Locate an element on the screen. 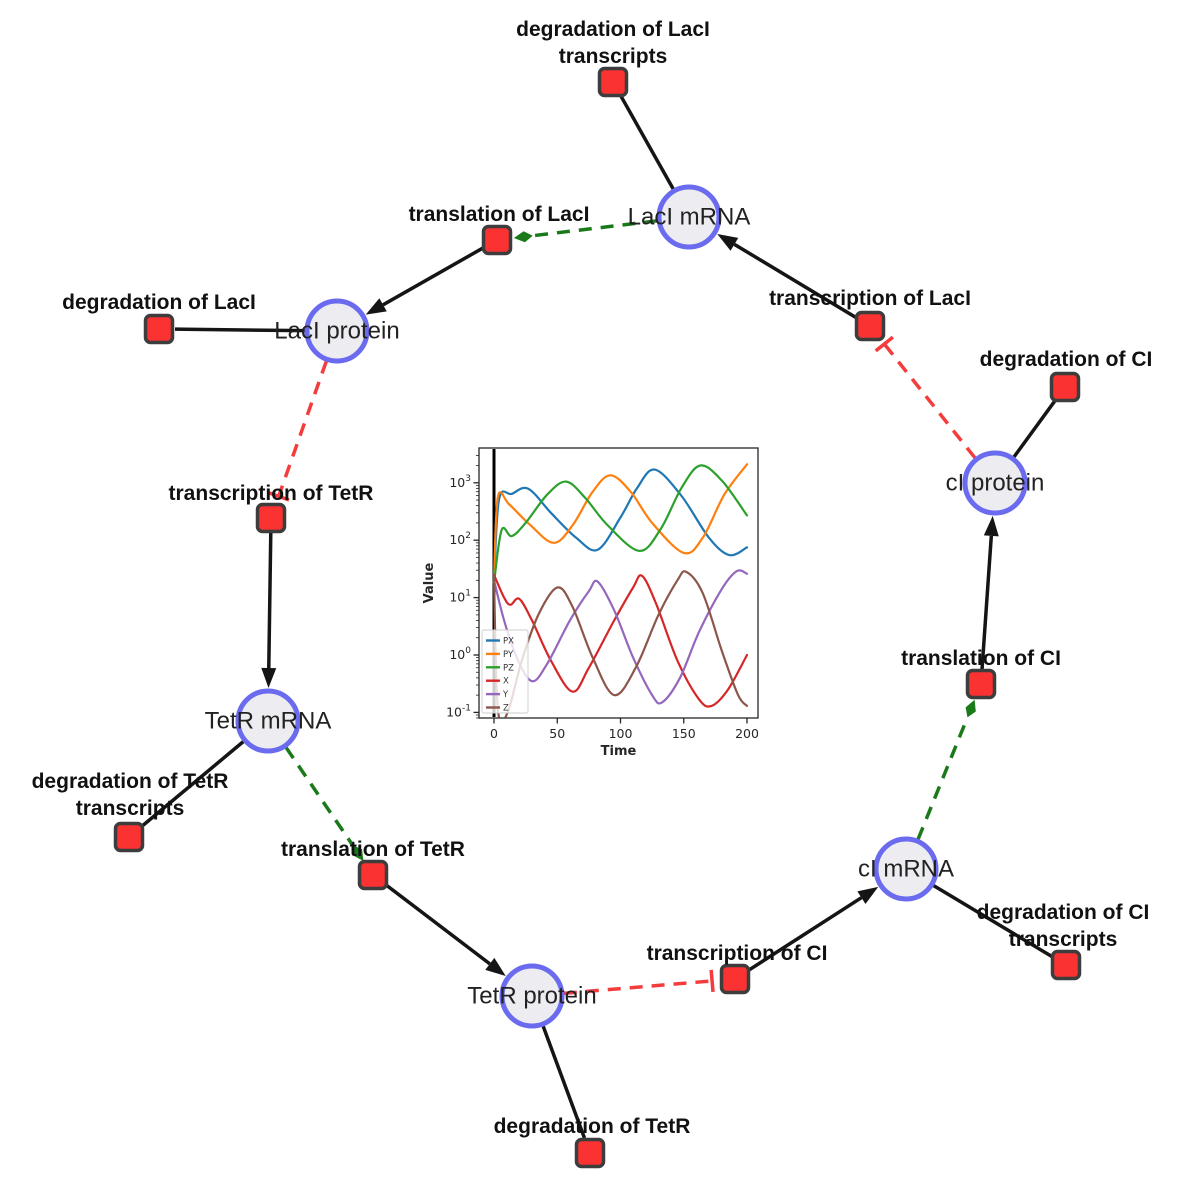  chart-series-group is located at coordinates (620, 590).